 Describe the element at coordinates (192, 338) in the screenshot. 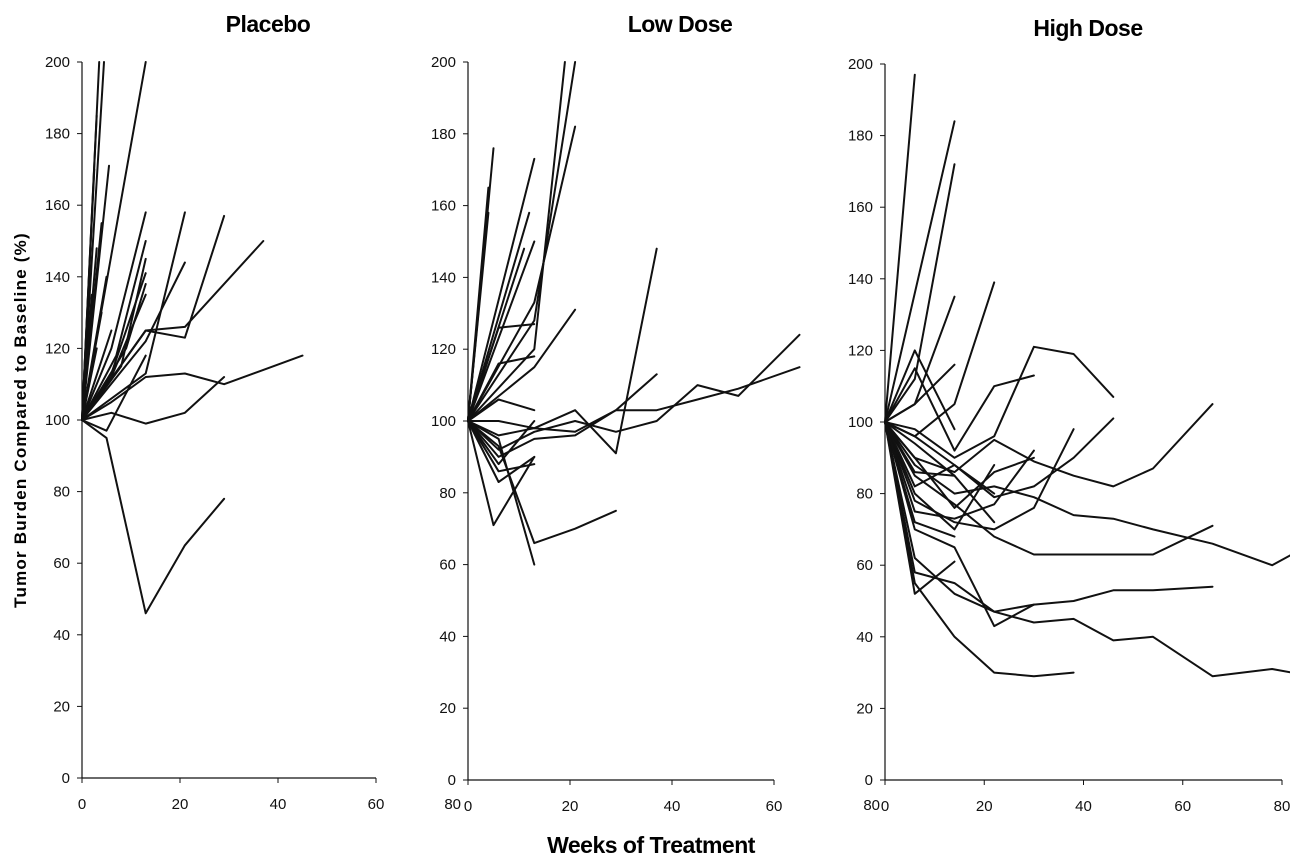

I see `series-lines` at that location.